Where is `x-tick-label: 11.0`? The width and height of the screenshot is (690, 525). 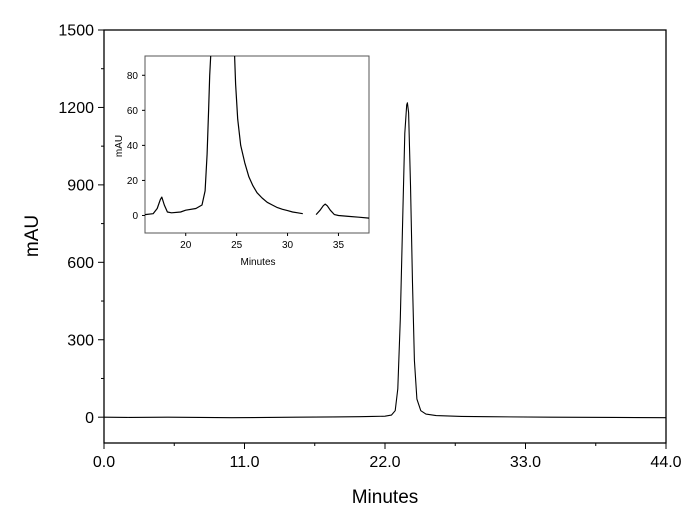 x-tick-label: 11.0 is located at coordinates (245, 462).